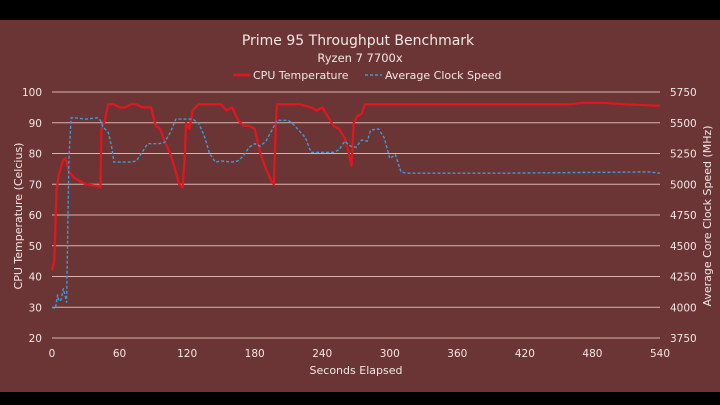  Describe the element at coordinates (32, 93) in the screenshot. I see `y-left-tick-label: 100` at that location.